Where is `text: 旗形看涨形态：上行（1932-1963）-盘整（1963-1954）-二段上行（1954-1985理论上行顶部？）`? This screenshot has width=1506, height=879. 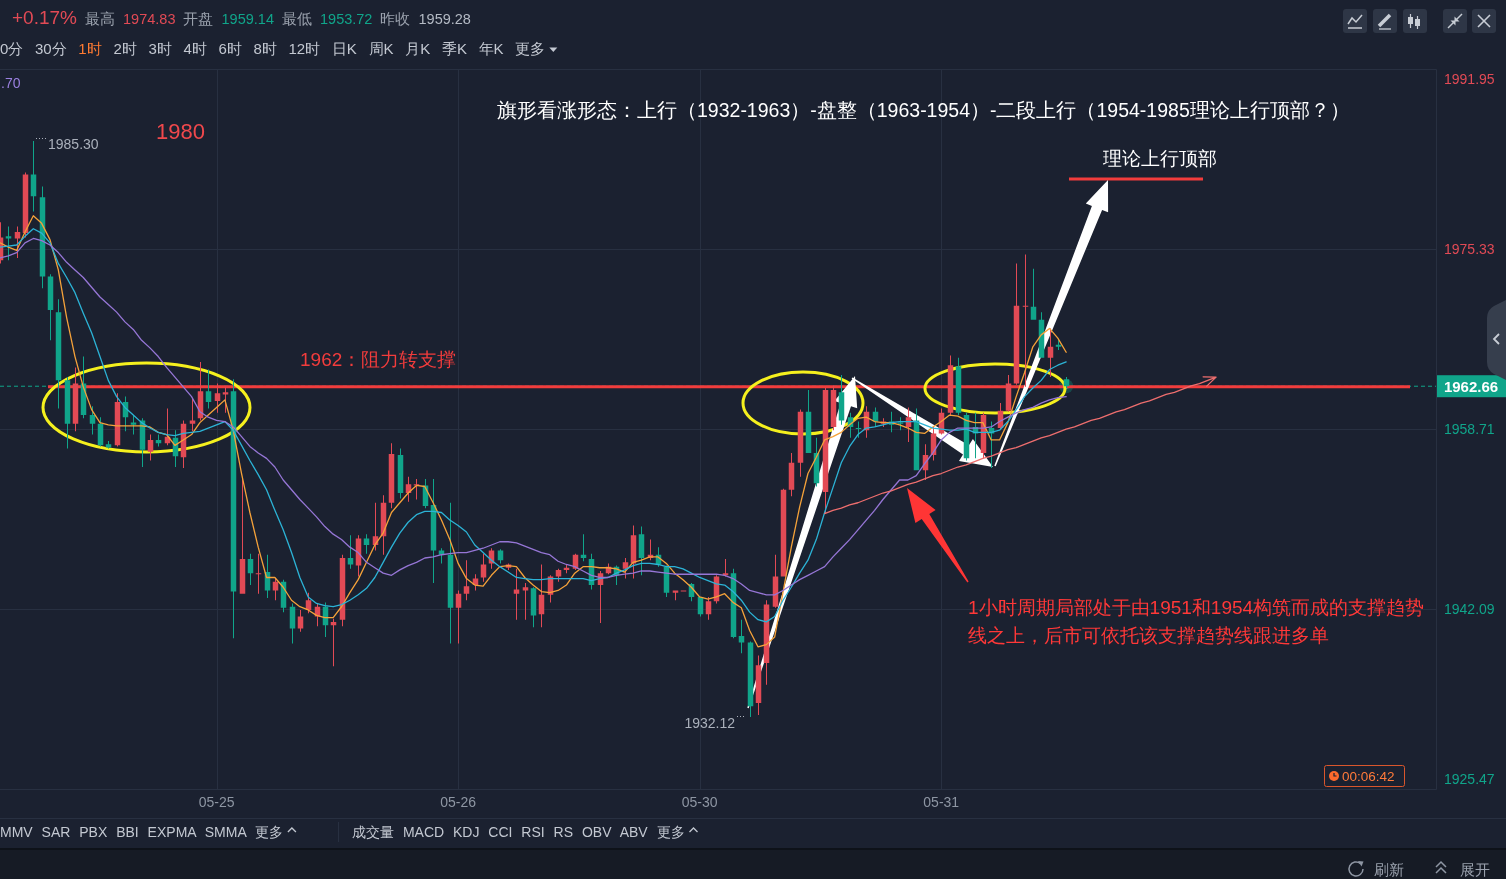
text: 旗形看涨形态：上行（1932-1963）-盘整（1963-1954）-二段上行（1954-1985理论上行顶部？） is located at coordinates (923, 110).